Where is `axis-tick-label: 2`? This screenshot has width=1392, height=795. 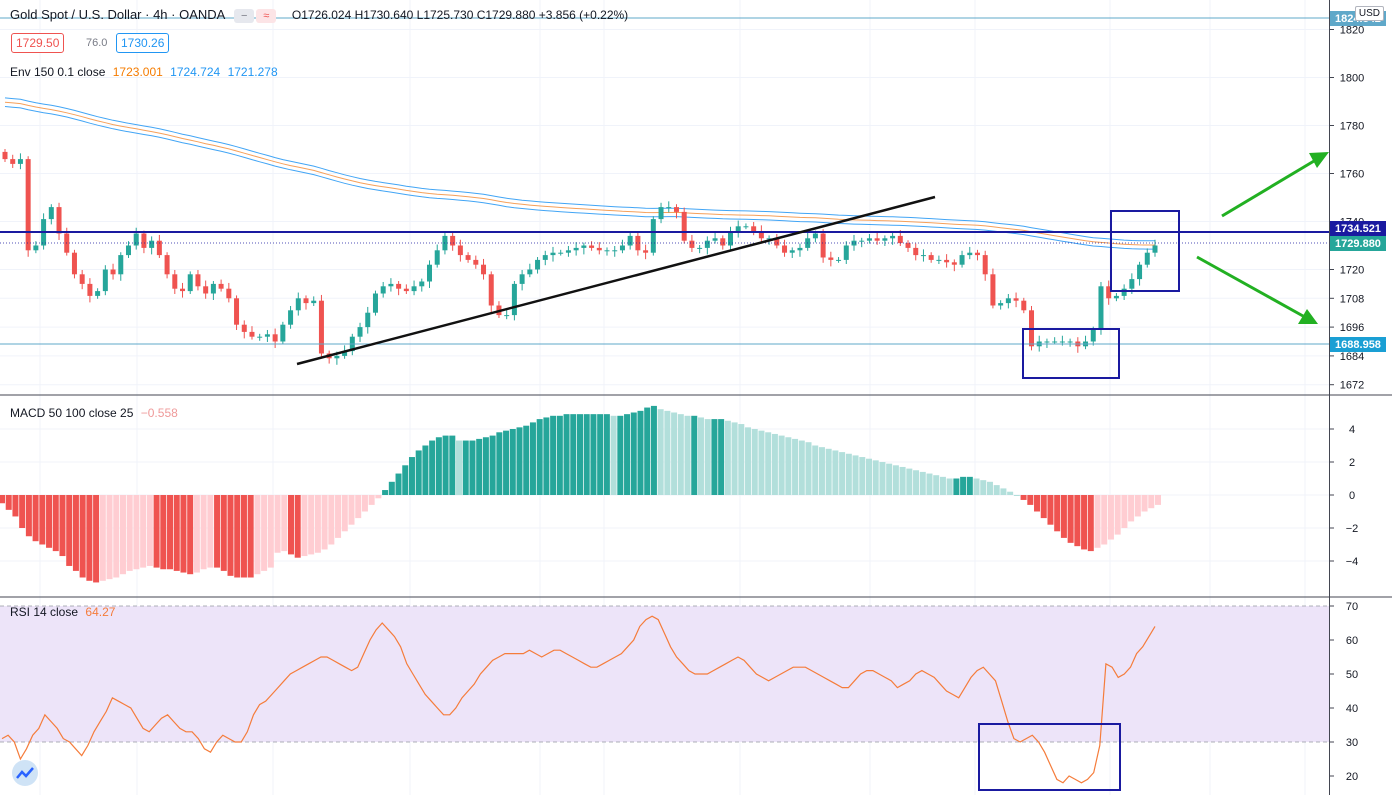
axis-tick-label: 2 is located at coordinates (1352, 463).